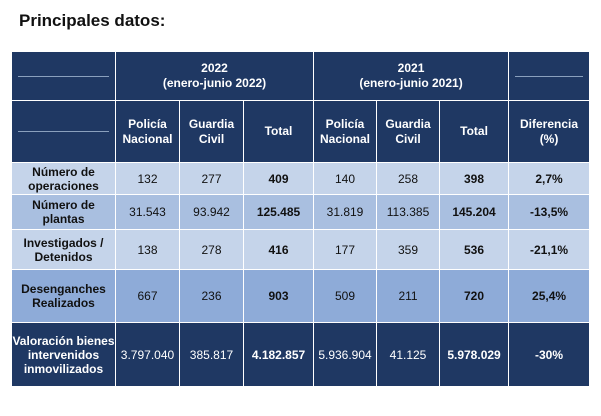  Describe the element at coordinates (345, 296) in the screenshot. I see `cell-value: 509` at that location.